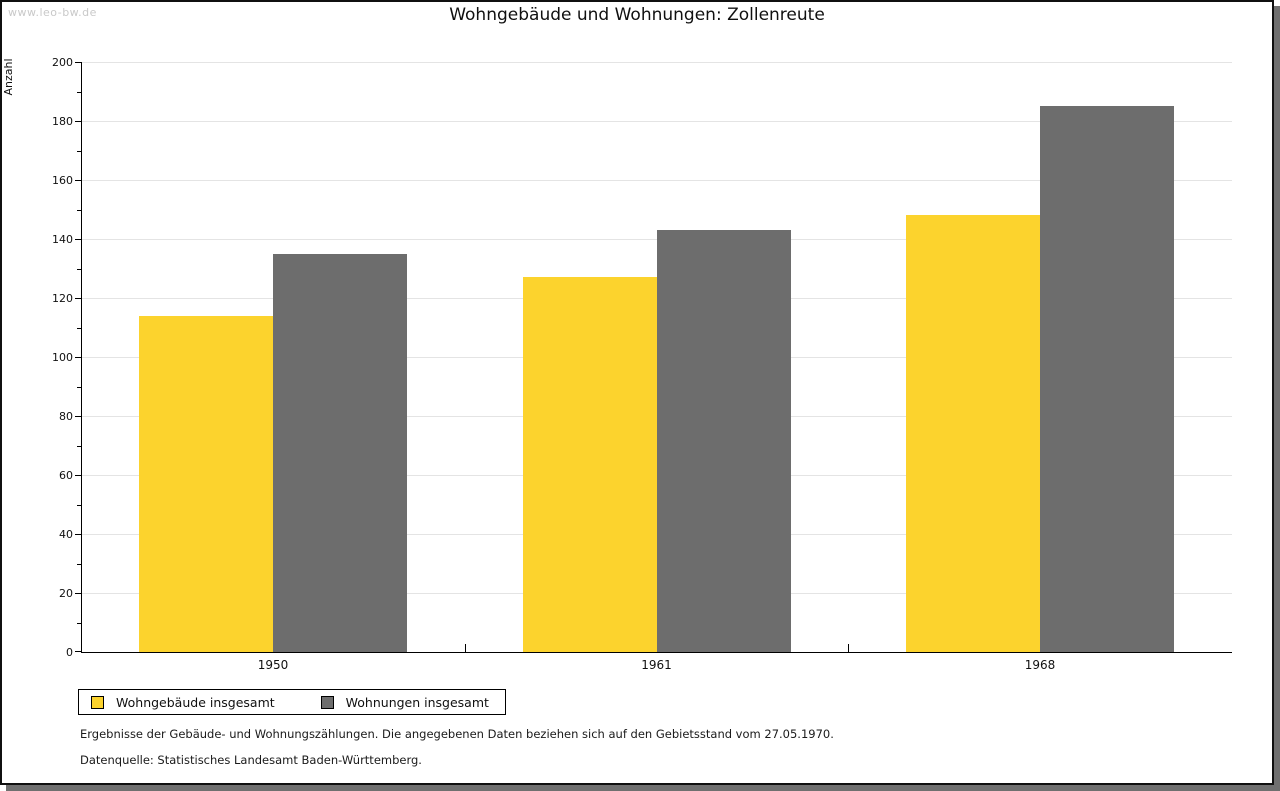  What do you see at coordinates (589, 464) in the screenshot?
I see `bar-wohngebaeude-1961` at bounding box center [589, 464].